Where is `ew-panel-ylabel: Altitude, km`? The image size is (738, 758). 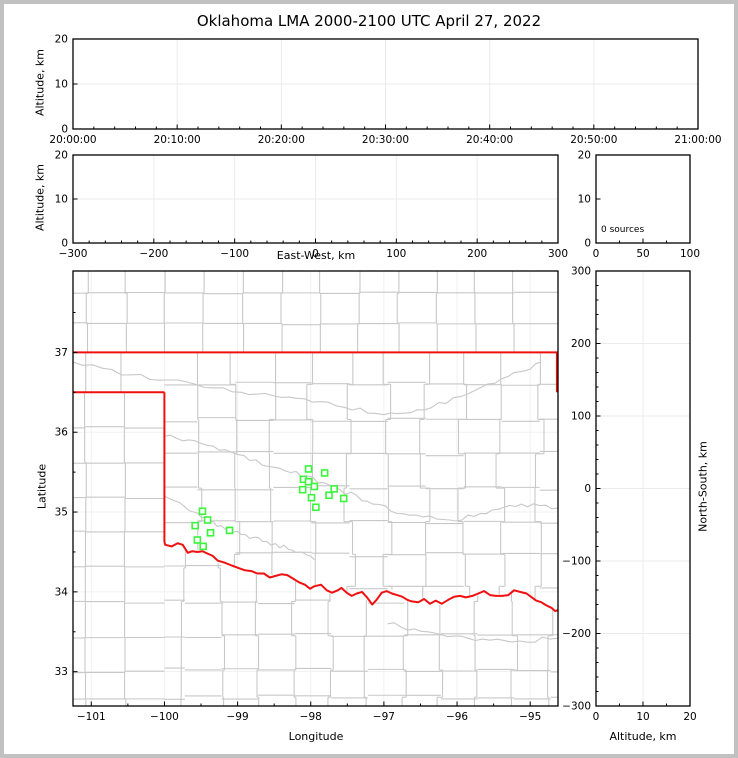
ew-panel-ylabel: Altitude, km is located at coordinates (40, 197).